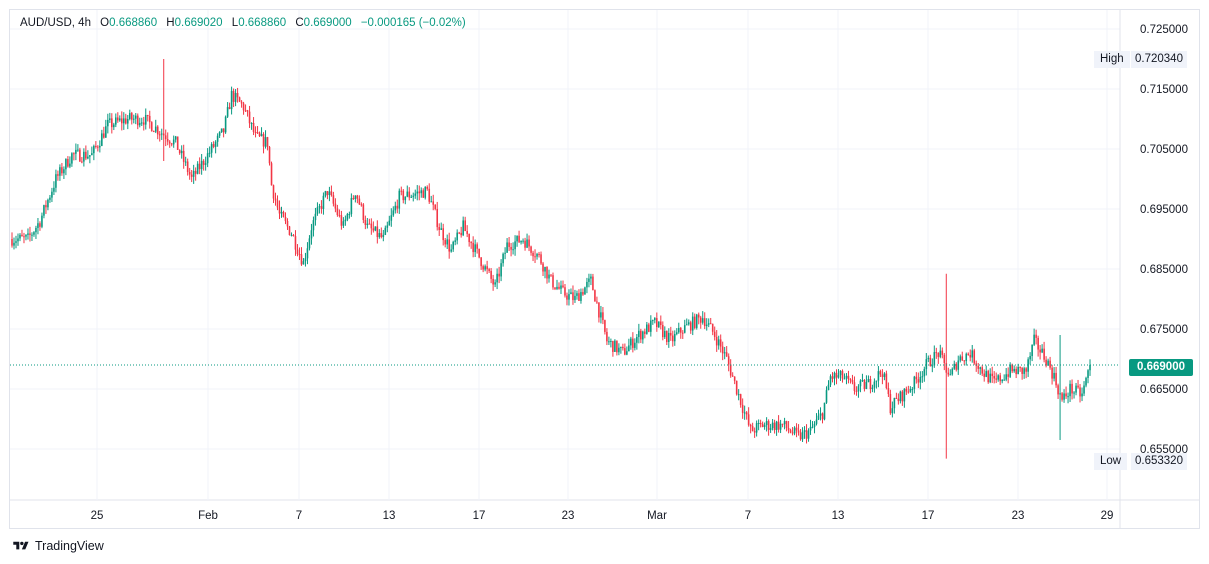 The width and height of the screenshot is (1209, 564). What do you see at coordinates (1164, 390) in the screenshot?
I see `price-tick-label: 0.665000` at bounding box center [1164, 390].